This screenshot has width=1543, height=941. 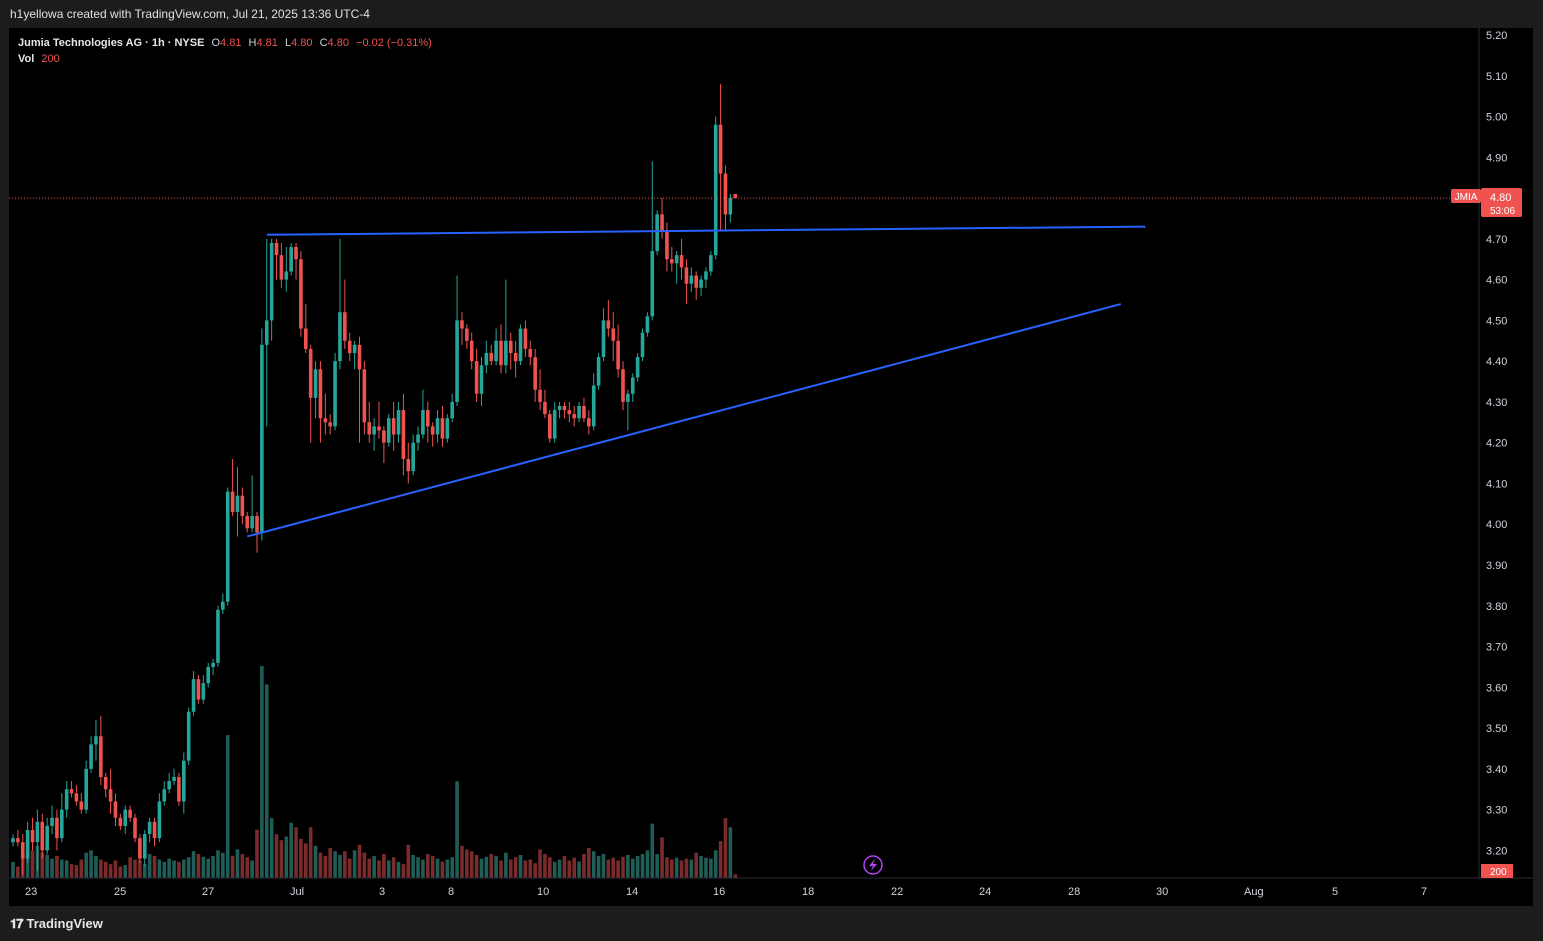 I want to click on resistance-trendline, so click(x=706, y=230).